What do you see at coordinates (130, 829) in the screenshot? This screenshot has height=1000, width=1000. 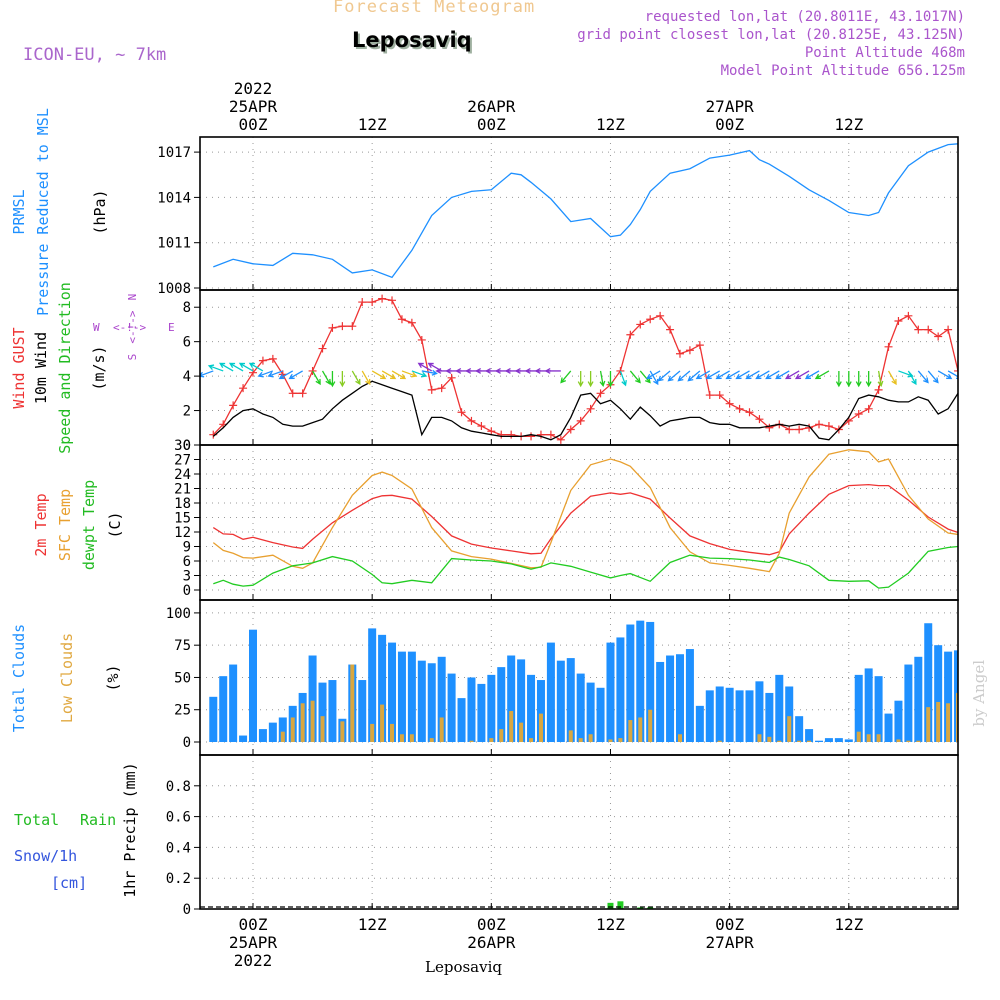 I see `precip-axis-label: 1hr Precip (mm)` at bounding box center [130, 829].